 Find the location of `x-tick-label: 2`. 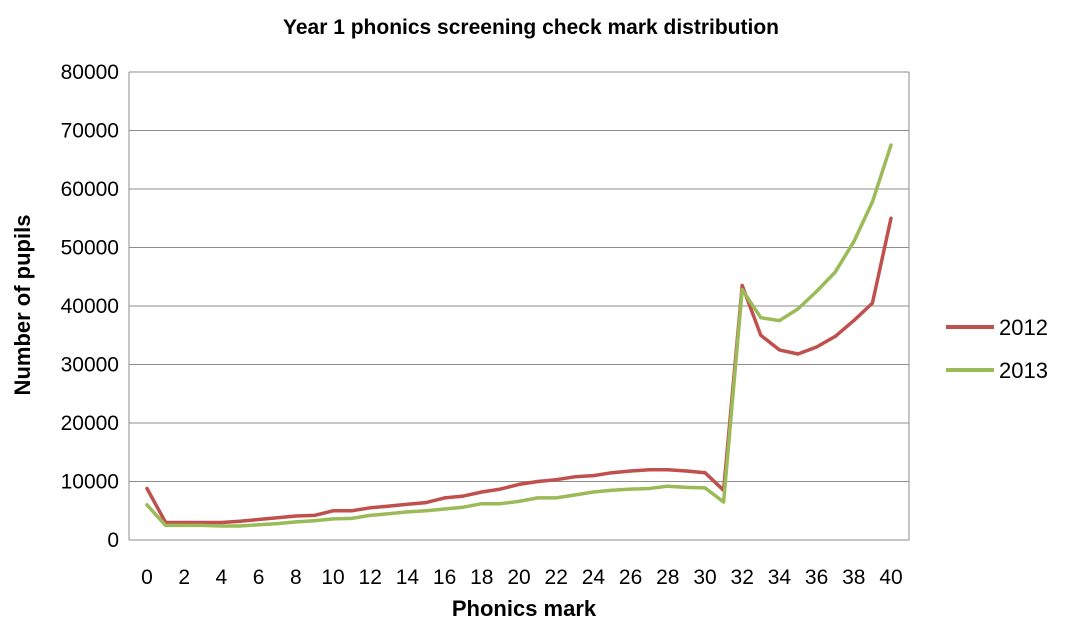

x-tick-label: 2 is located at coordinates (184, 577).